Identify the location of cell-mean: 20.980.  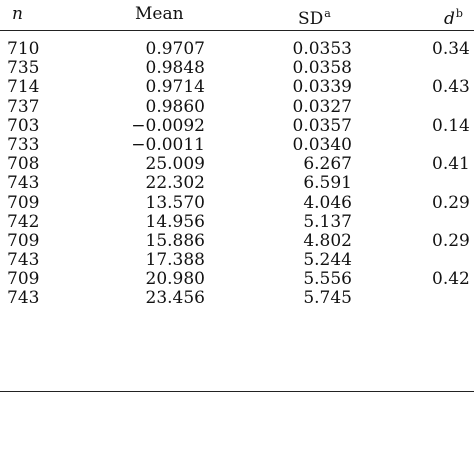
(175, 279).